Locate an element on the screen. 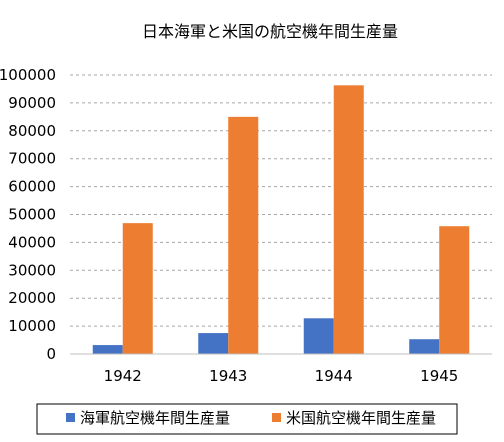  y-tick-label: 70000 is located at coordinates (32, 159).